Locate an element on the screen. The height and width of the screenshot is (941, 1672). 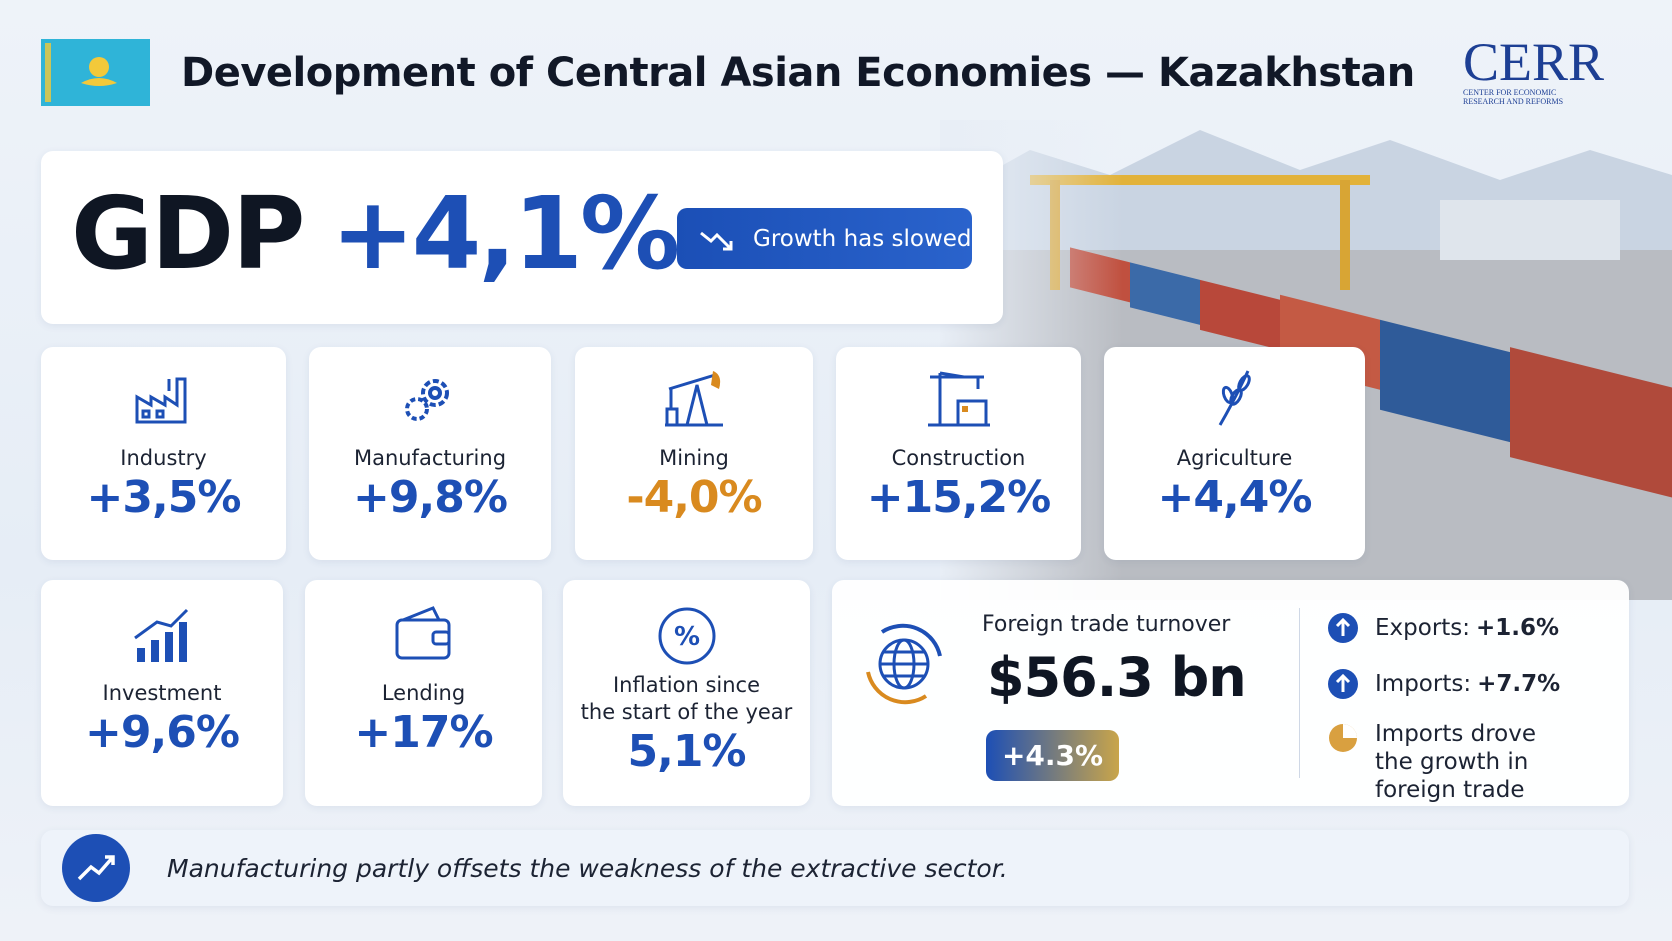
sector-card: Construction +15,2% is located at coordinates (958, 453).